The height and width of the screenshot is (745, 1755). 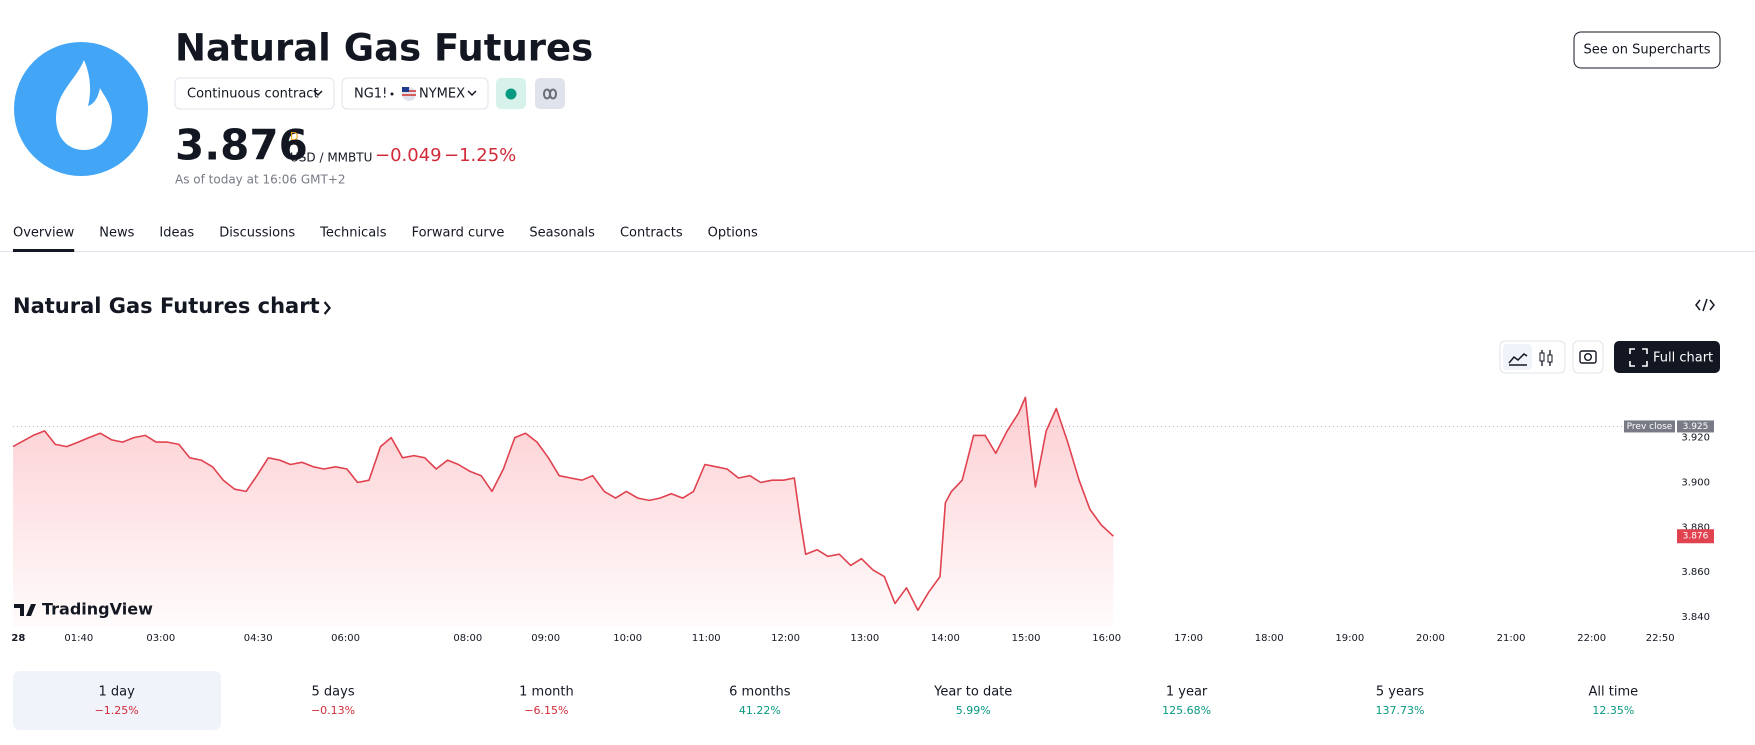 I want to click on fullscreen-icon, so click(x=1638, y=357).